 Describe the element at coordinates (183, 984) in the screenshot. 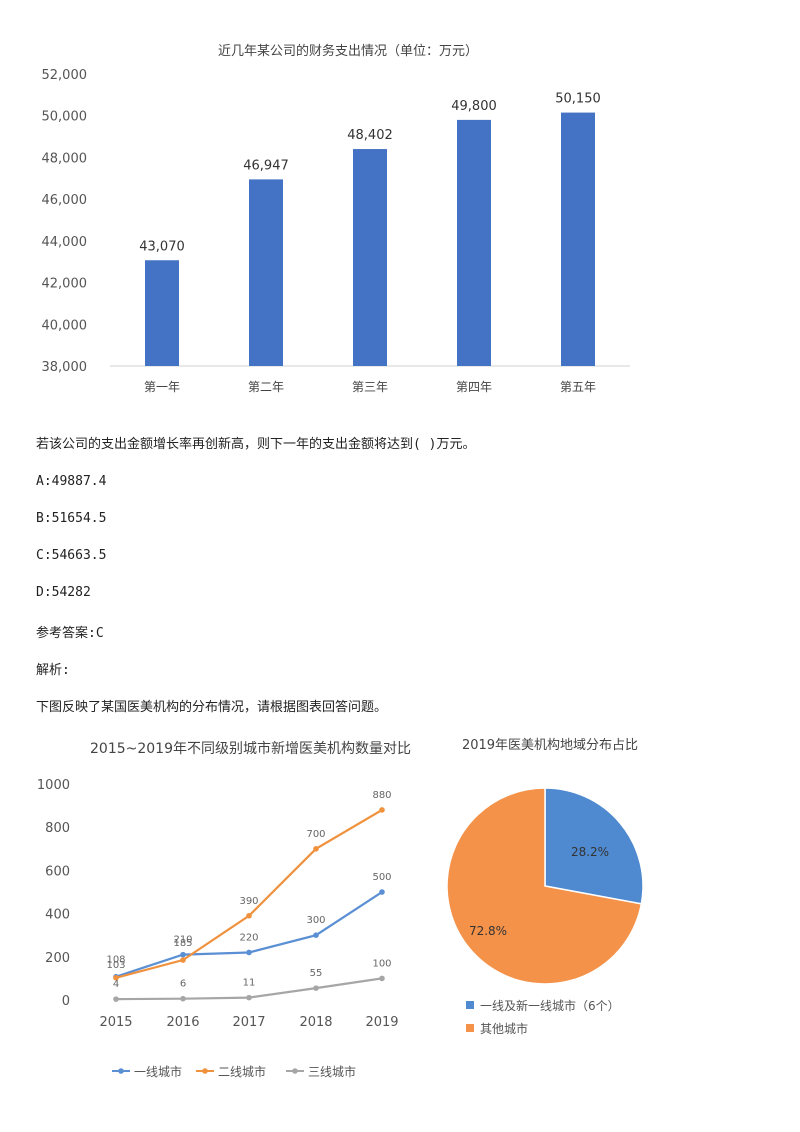

I see `series-3-data-label: 6` at that location.